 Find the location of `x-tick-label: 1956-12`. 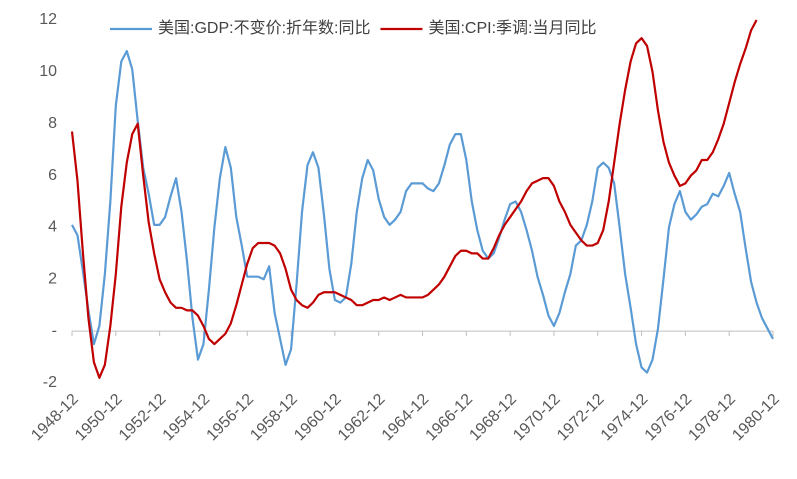

x-tick-label: 1956-12 is located at coordinates (231, 418).